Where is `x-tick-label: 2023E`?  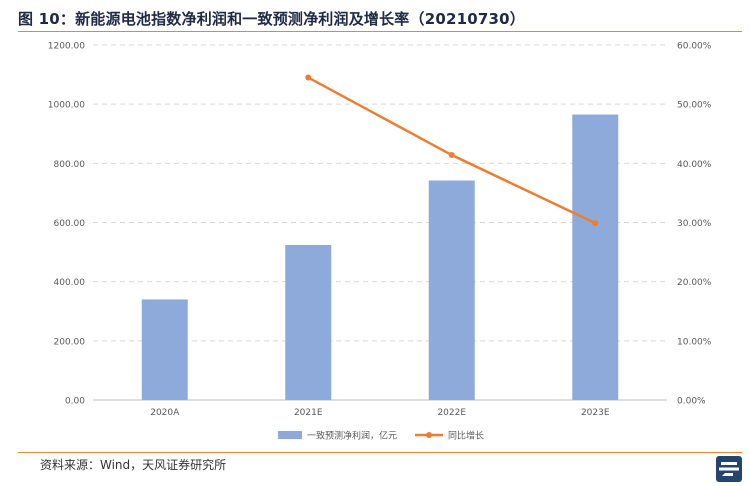 x-tick-label: 2023E is located at coordinates (595, 413).